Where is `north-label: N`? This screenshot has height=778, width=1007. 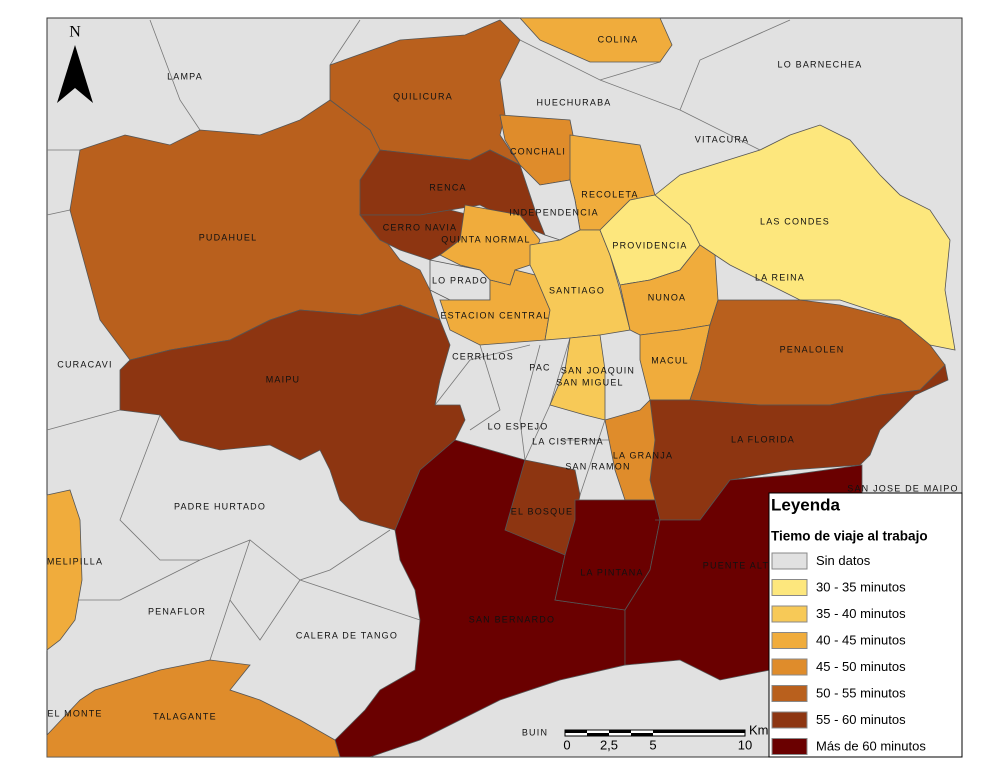 north-label: N is located at coordinates (75, 32).